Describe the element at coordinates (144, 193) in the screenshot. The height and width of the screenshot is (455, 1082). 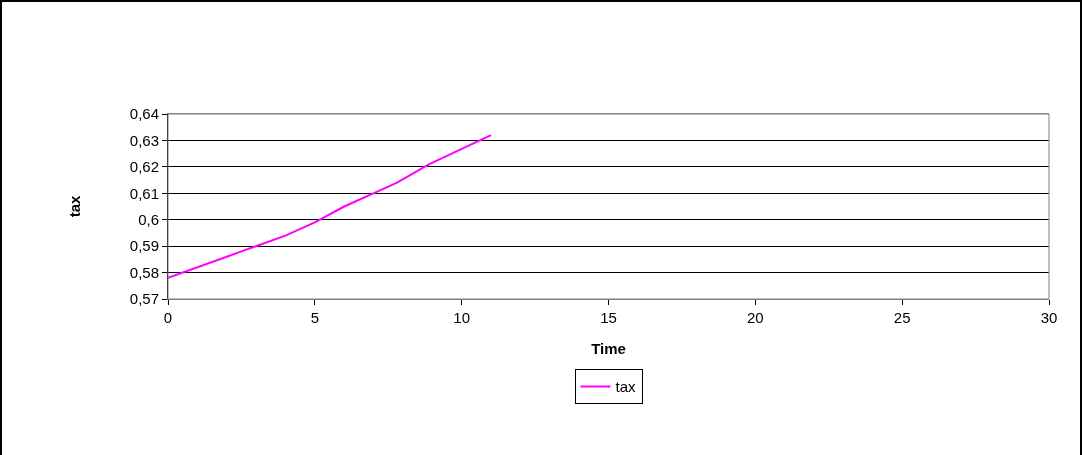
I see `y-tick-label: 0,61` at that location.